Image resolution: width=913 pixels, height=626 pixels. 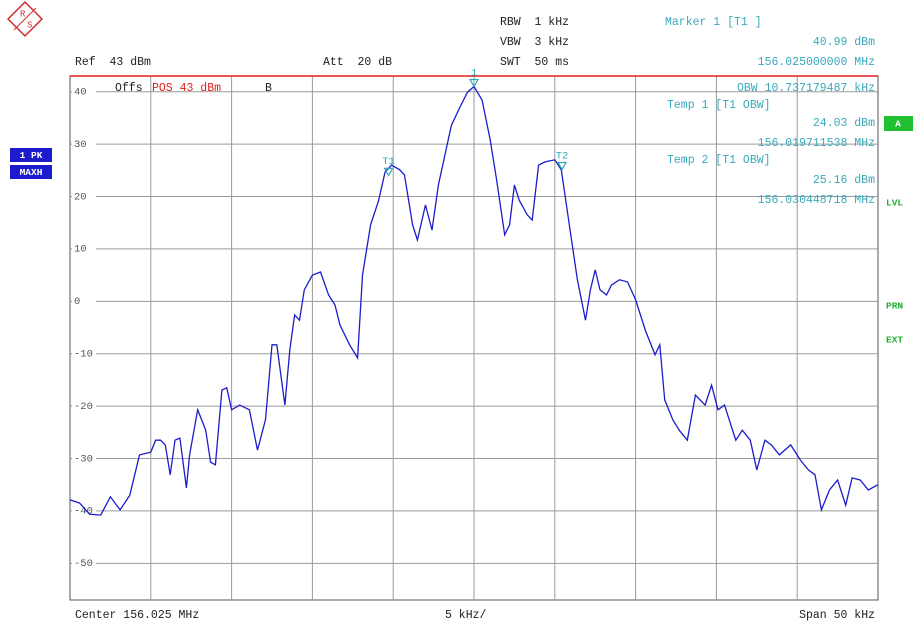 I want to click on logo: R S, so click(x=25, y=19).